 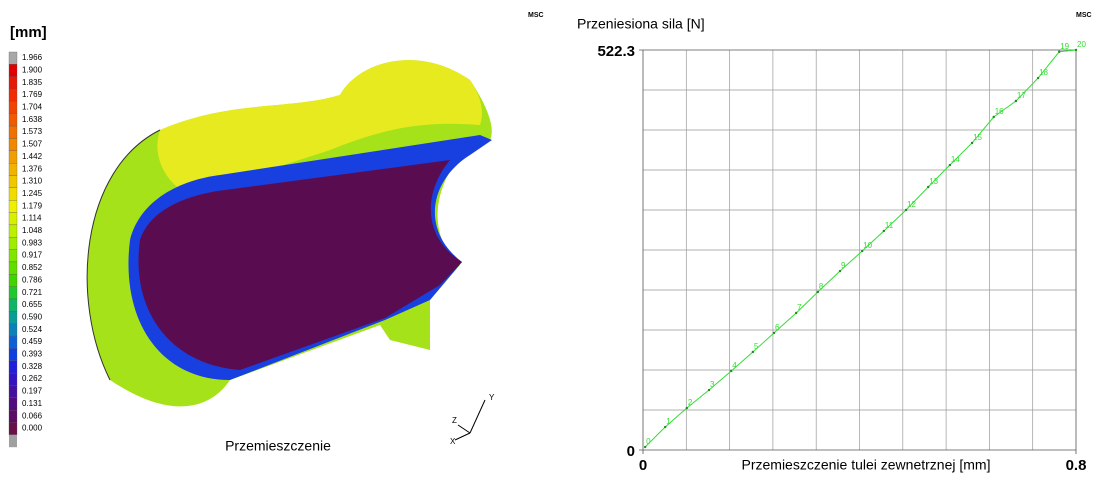 What do you see at coordinates (32, 267) in the screenshot?
I see `legend-label: 0.852` at bounding box center [32, 267].